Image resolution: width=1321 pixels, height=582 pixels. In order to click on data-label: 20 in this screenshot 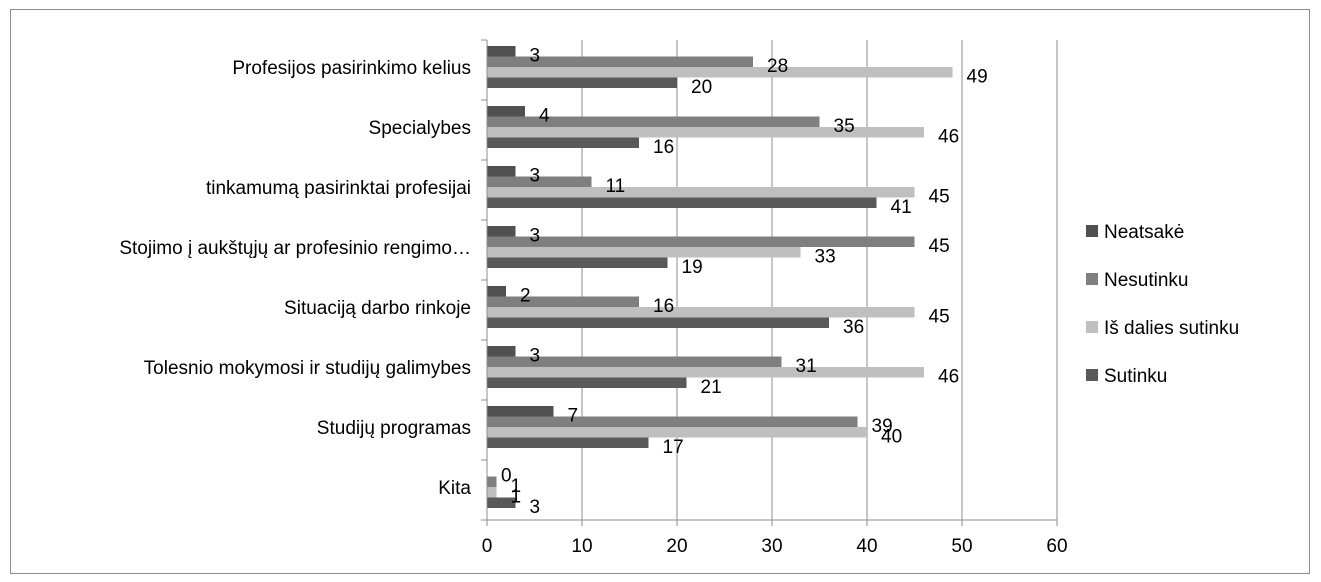, I will do `click(701, 87)`.